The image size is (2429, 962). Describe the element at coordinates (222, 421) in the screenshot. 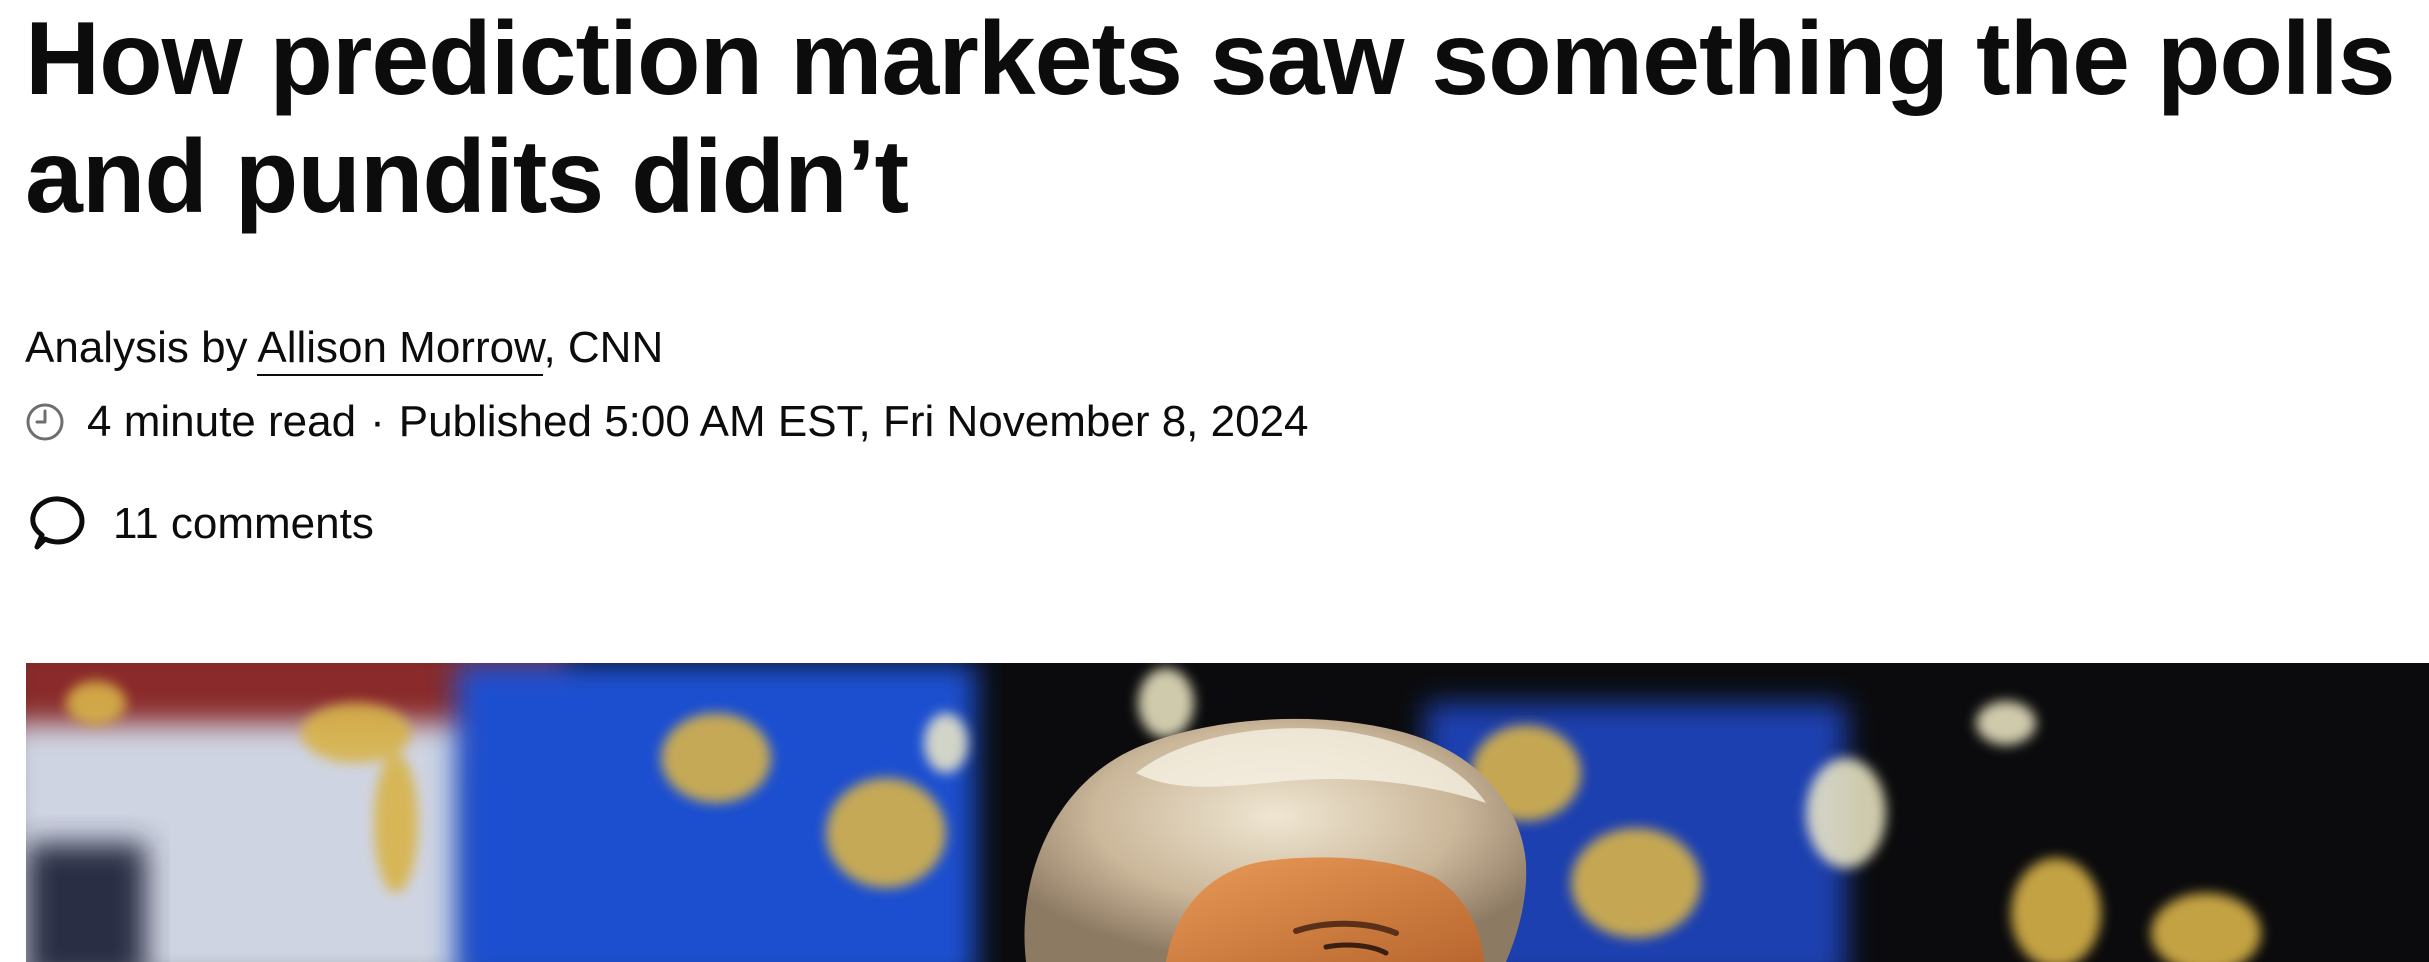

I see `read-time: 4 minute read` at that location.